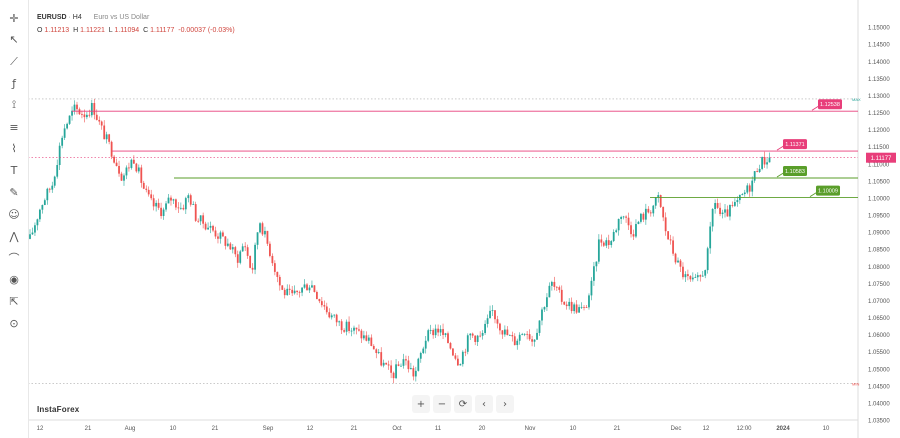  Describe the element at coordinates (14, 171) in the screenshot. I see `text-icon: T` at that location.